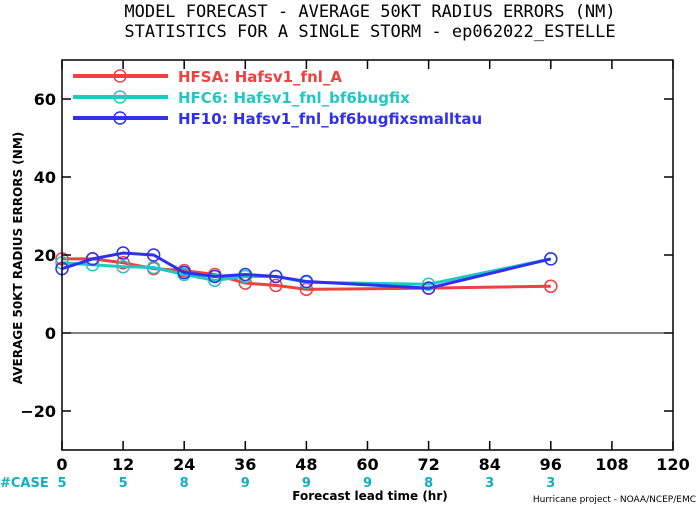 Image resolution: width=700 pixels, height=506 pixels. What do you see at coordinates (18, 258) in the screenshot?
I see `y-axis-label: AVERAGE 50KT RADIUS ERRORS (NM)` at bounding box center [18, 258].